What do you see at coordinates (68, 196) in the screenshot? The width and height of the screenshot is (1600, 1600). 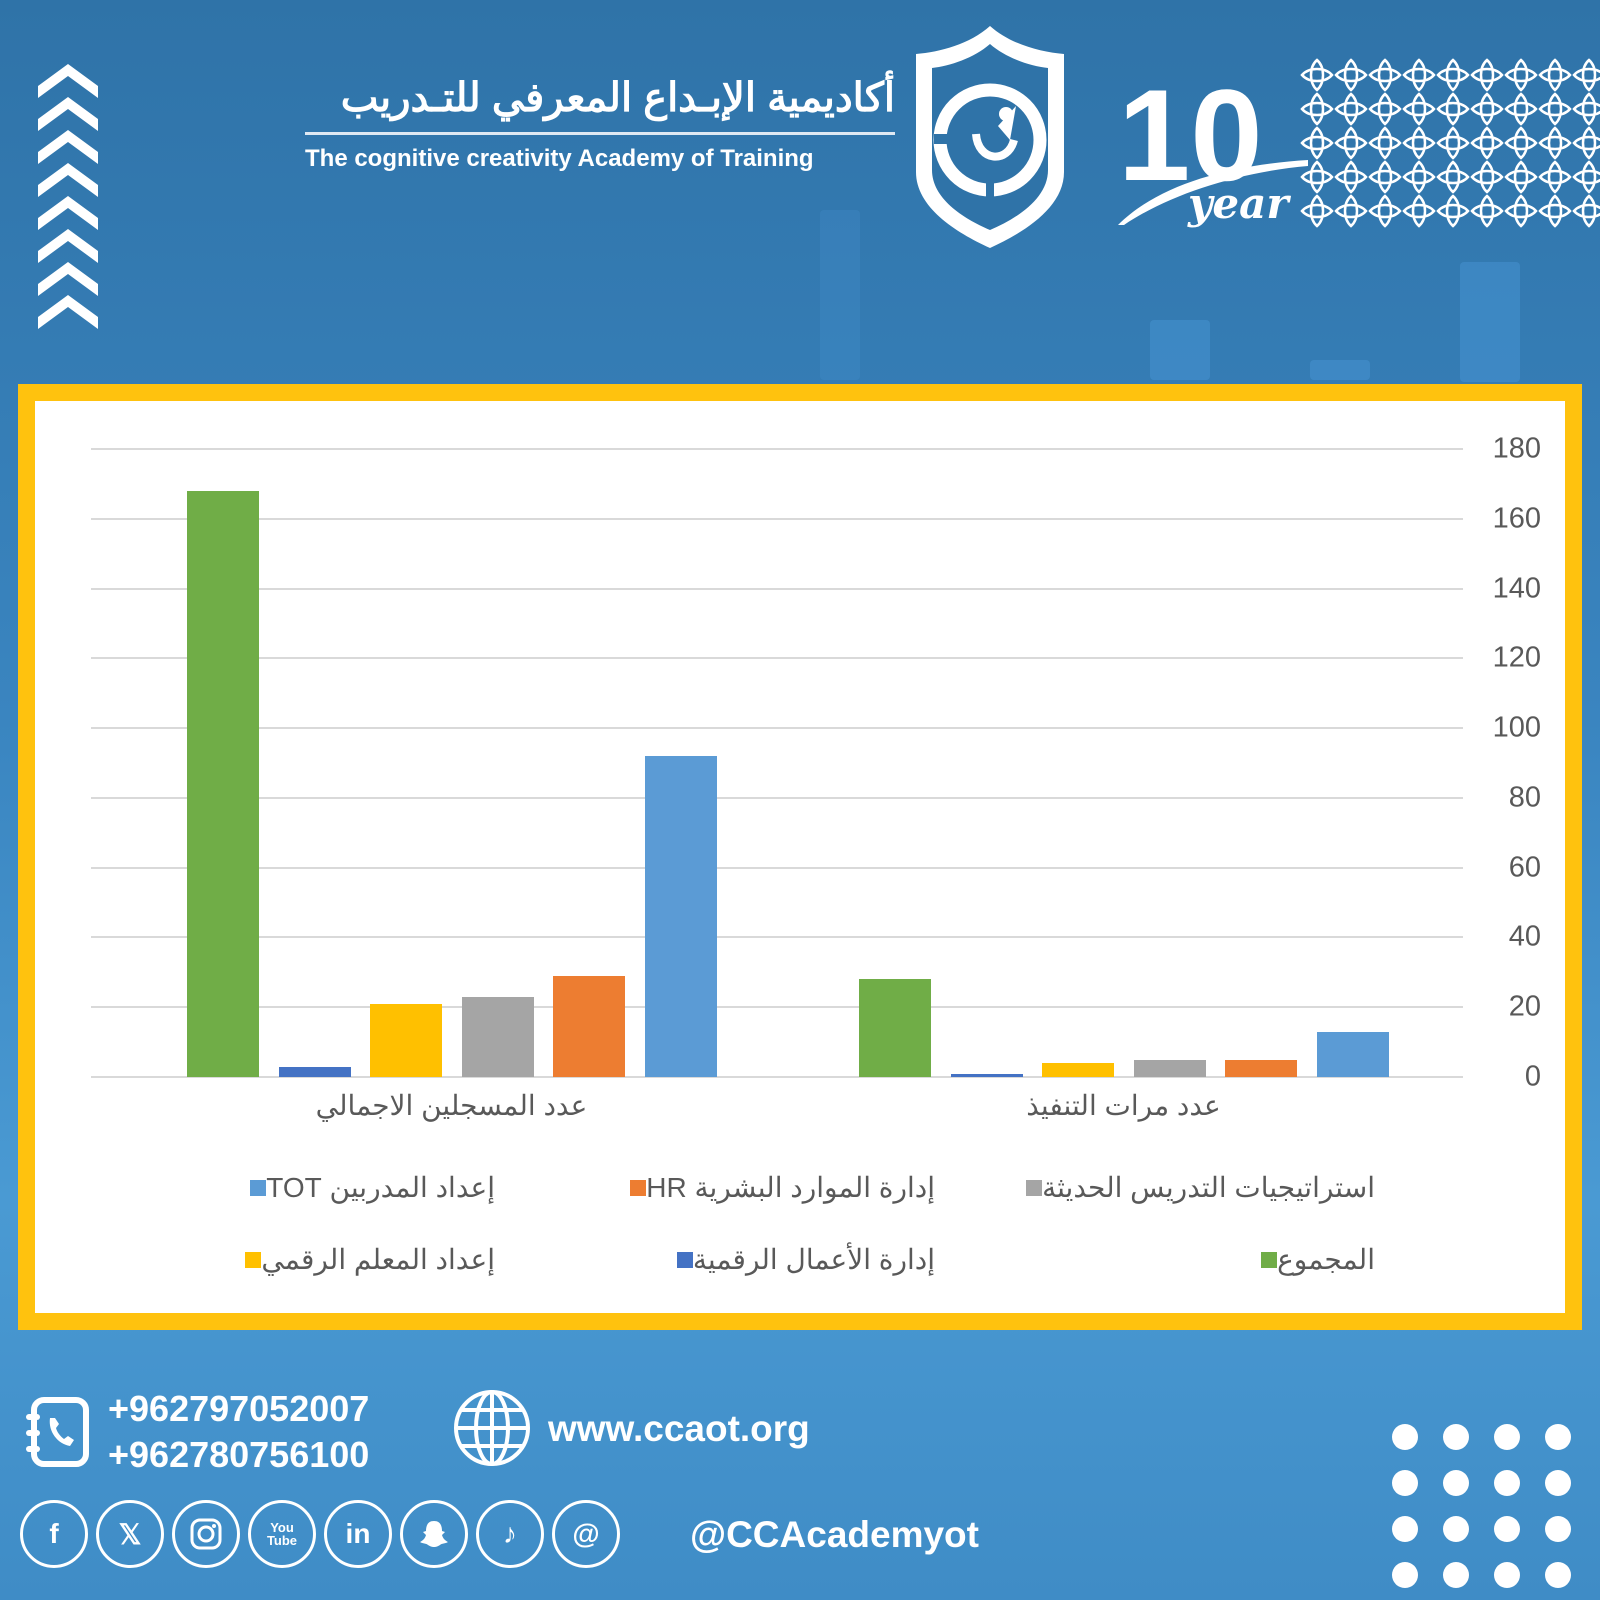 I see `chevrons-up-icon` at bounding box center [68, 196].